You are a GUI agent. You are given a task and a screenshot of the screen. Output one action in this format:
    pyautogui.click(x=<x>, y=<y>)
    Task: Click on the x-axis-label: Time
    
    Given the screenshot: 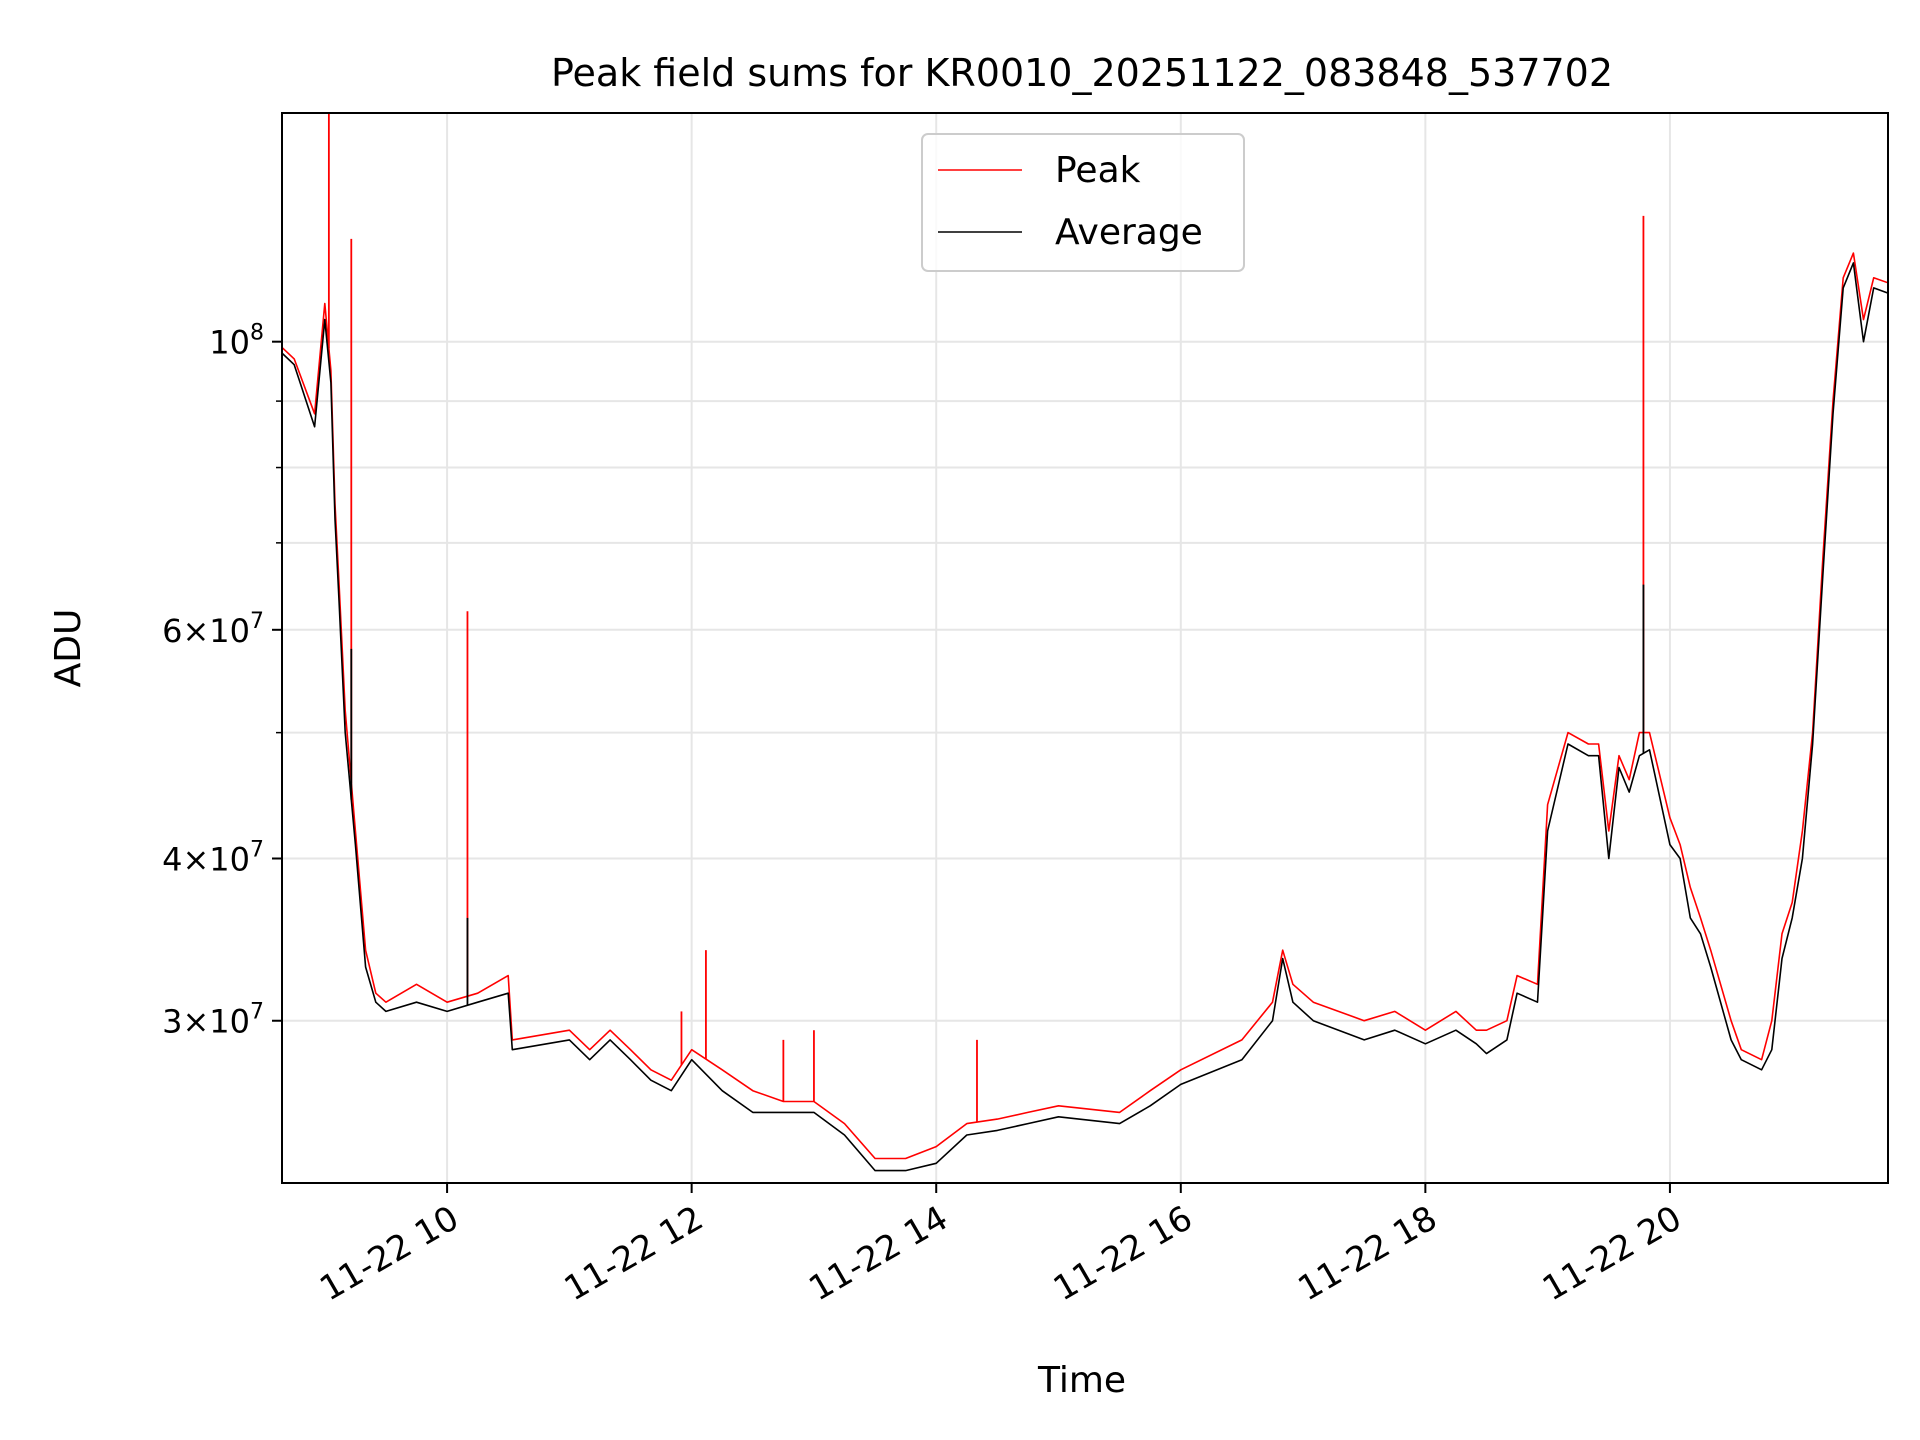 What is the action you would take?
    pyautogui.click(x=1081, y=1380)
    